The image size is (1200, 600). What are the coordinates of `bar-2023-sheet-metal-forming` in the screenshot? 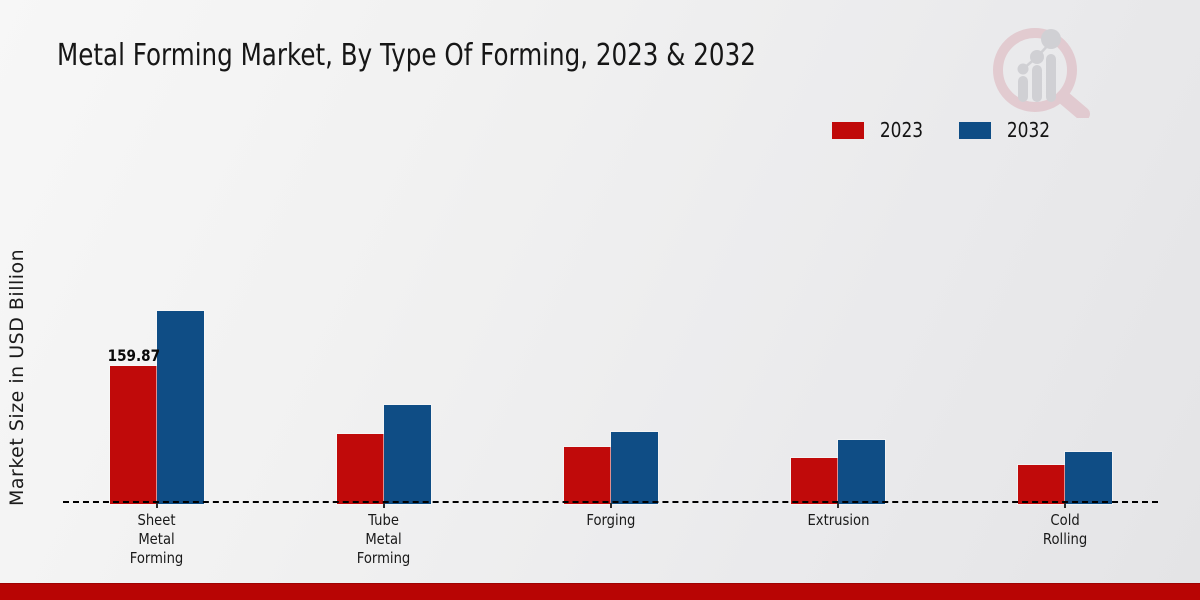 It's located at (133, 435).